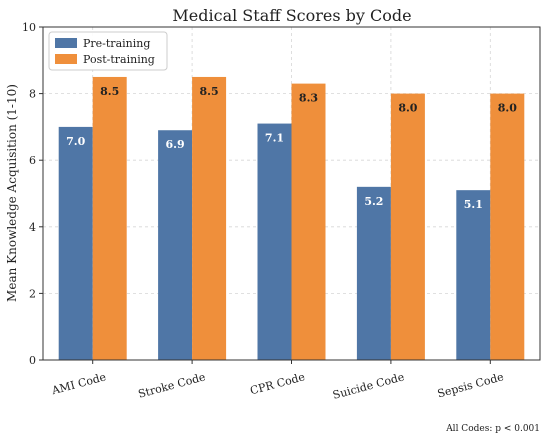  I want to click on significance-annotation: All Codes: p < 0.001, so click(492, 429).